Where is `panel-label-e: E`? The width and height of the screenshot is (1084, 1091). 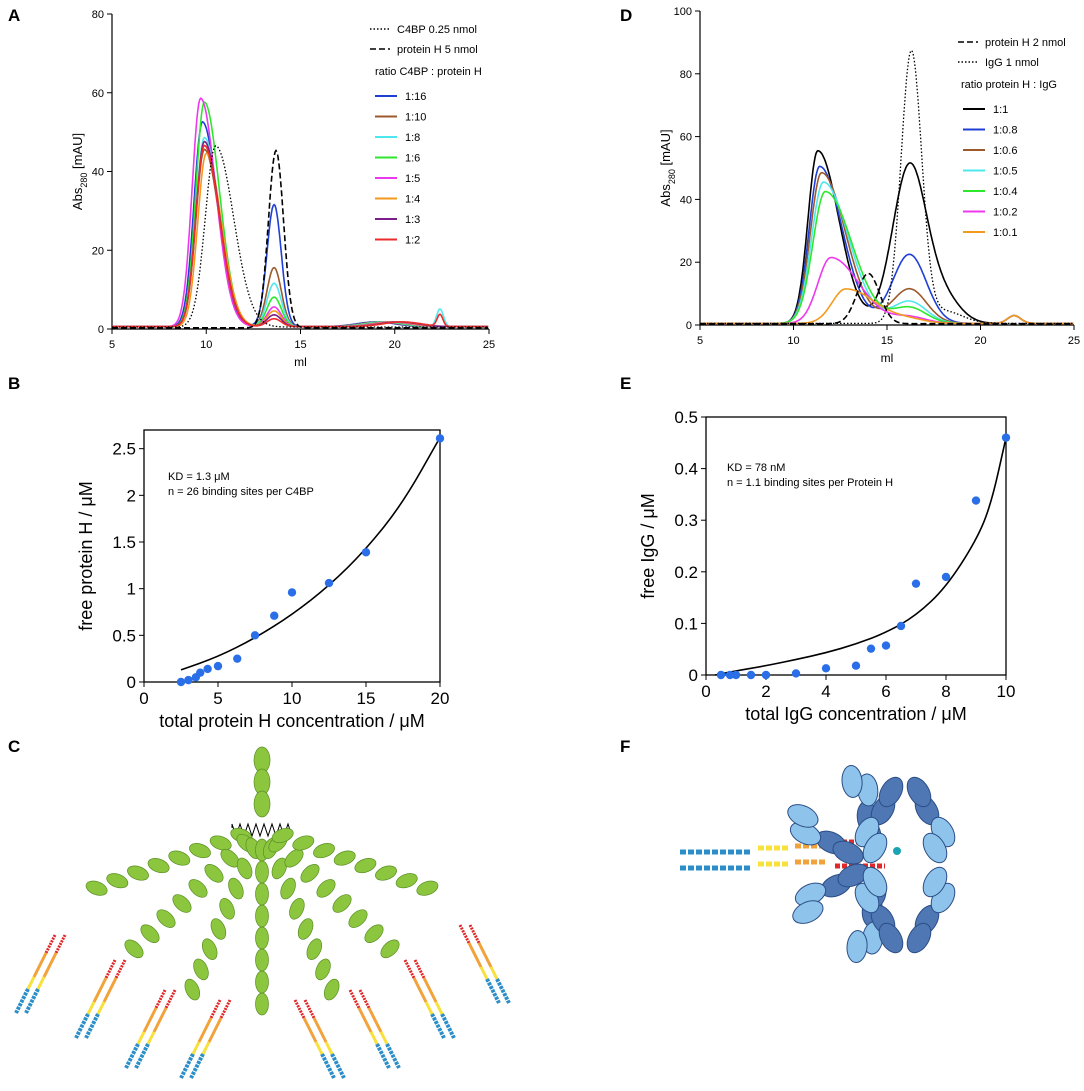 panel-label-e: E is located at coordinates (626, 383).